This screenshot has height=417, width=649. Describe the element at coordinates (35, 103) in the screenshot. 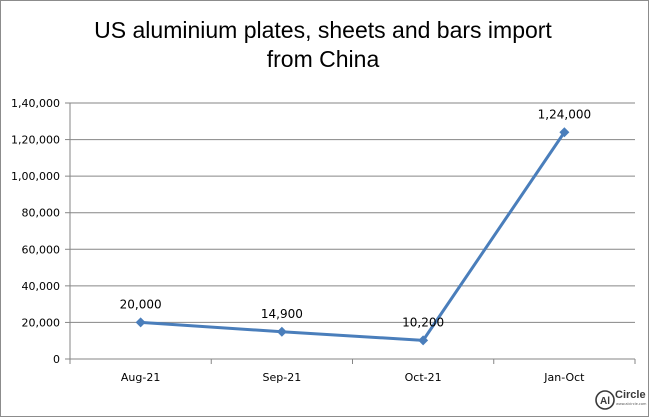

I see `y-tick-label: 1,40,000` at that location.